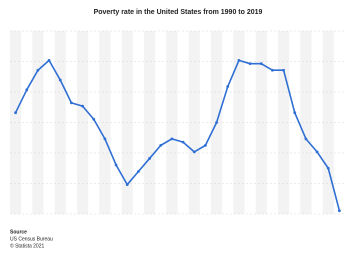 The width and height of the screenshot is (355, 253). What do you see at coordinates (31, 239) in the screenshot?
I see `source-org: US Census Bureau` at bounding box center [31, 239].